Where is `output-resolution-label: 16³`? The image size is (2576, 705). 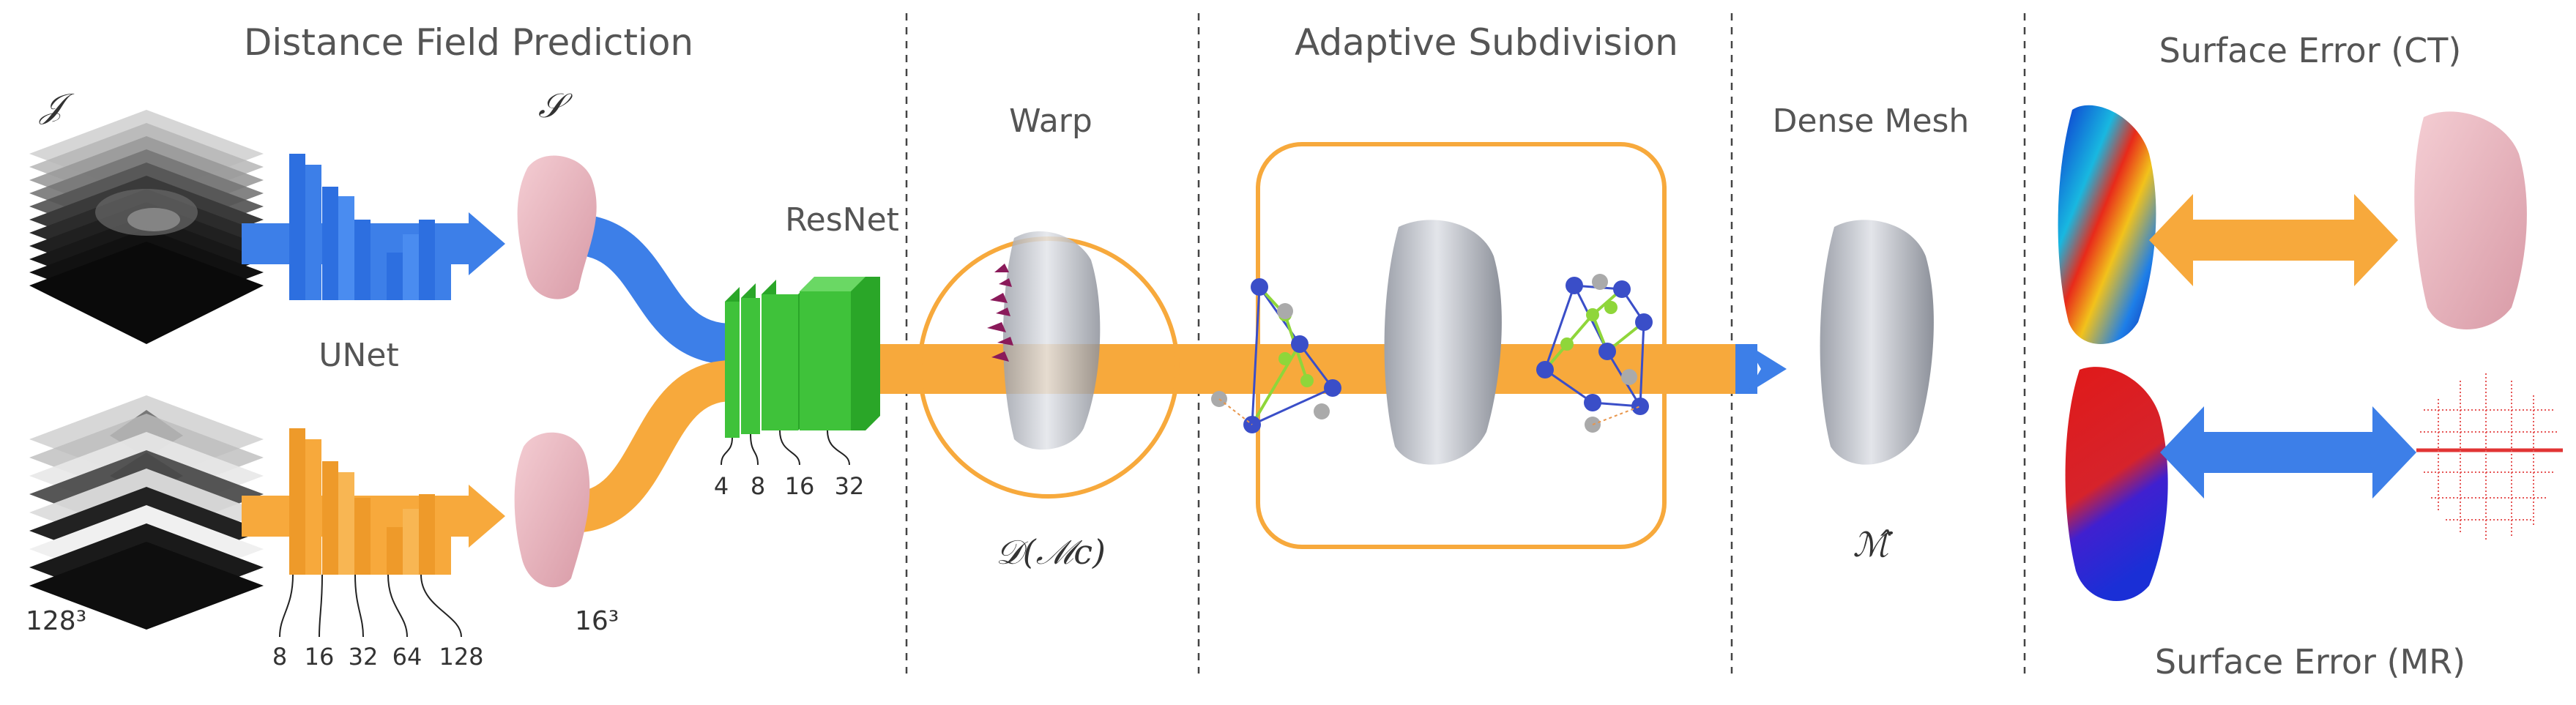 output-resolution-label: 16³ is located at coordinates (597, 621).